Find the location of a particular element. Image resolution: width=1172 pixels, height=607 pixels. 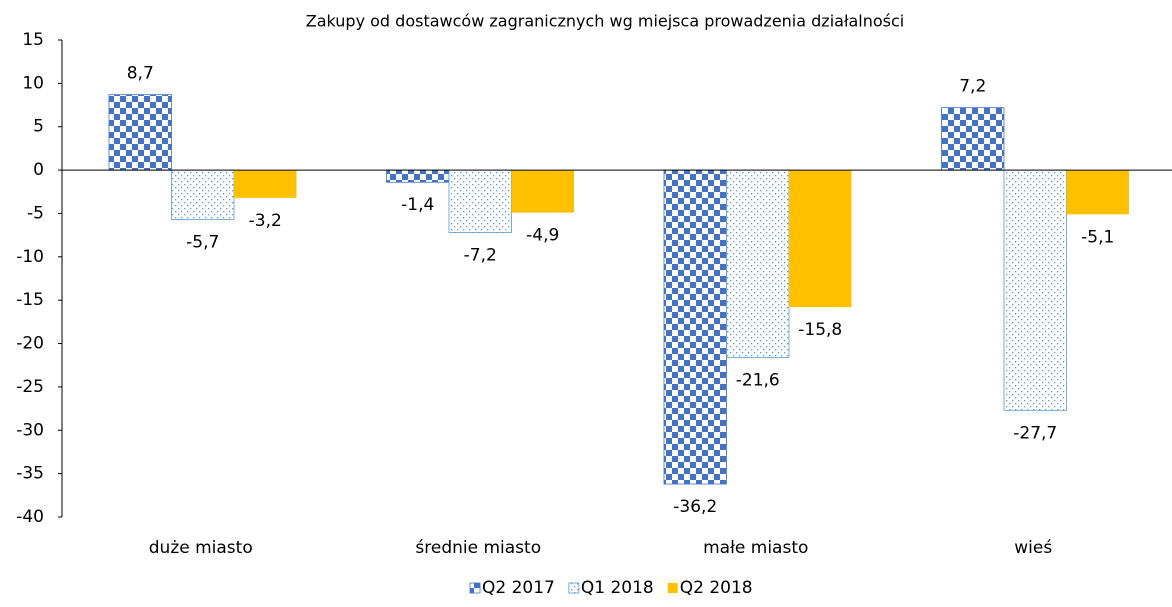

y-tick-label: -25 is located at coordinates (30, 387).